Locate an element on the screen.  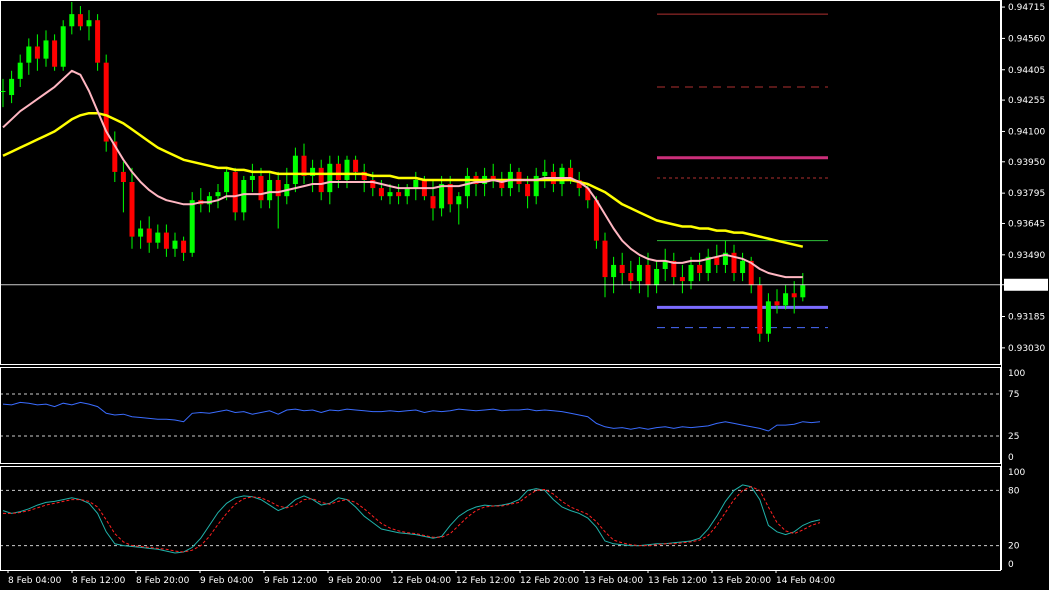
time-tick-label: 12 Feb 20:00 is located at coordinates (549, 581).